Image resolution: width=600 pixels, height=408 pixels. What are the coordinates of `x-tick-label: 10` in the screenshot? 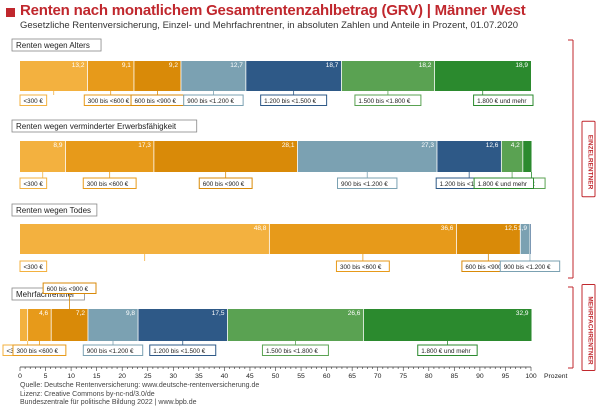 It's located at (71, 376).